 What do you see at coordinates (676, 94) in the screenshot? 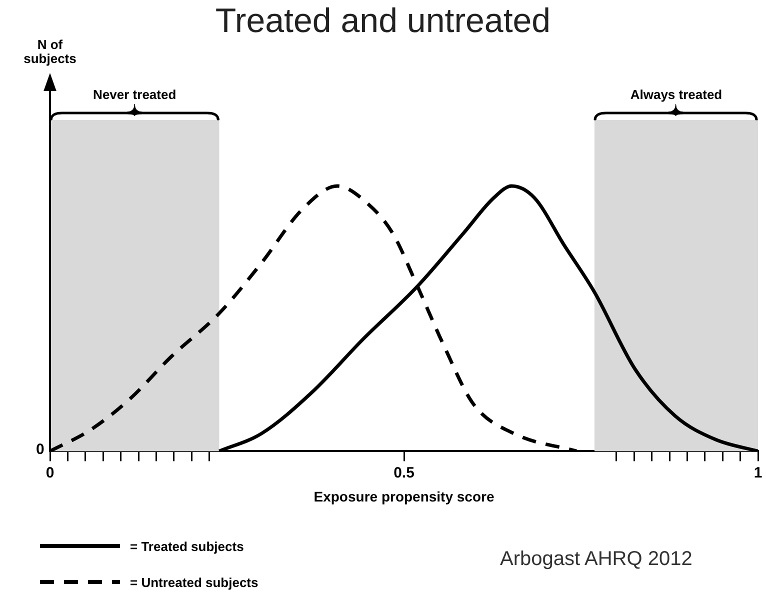
I see `band-label: Always treated` at bounding box center [676, 94].